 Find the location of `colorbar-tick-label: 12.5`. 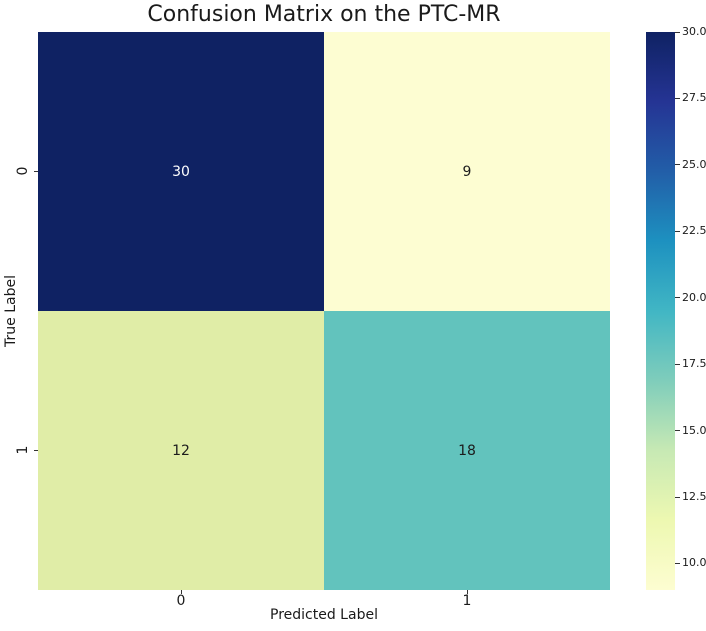

colorbar-tick-label: 12.5 is located at coordinates (694, 496).